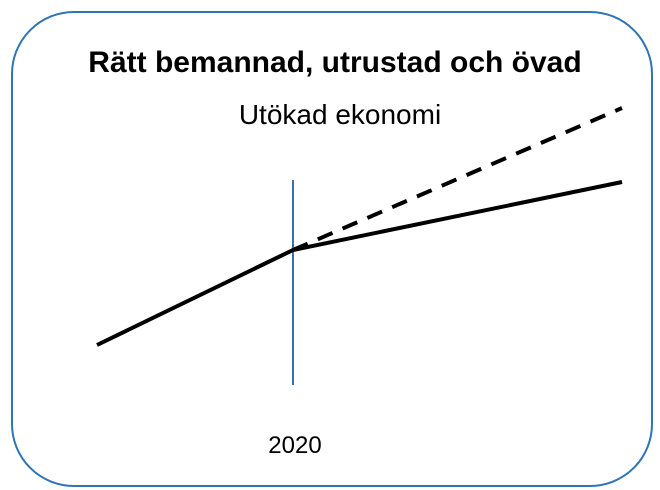  I want to click on year-label: 2020, so click(294, 445).